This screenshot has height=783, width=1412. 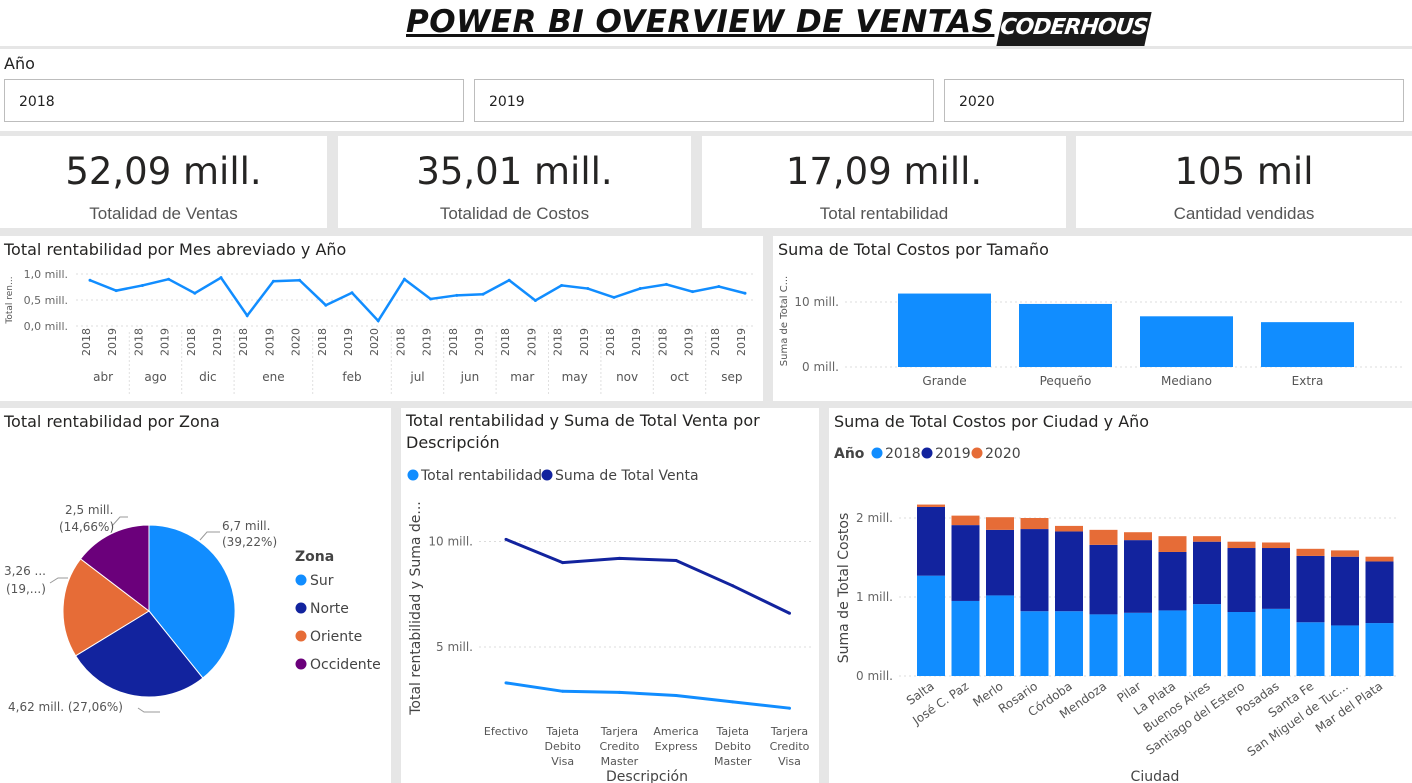 What do you see at coordinates (1308, 381) in the screenshot?
I see `x-tick-label: Extra` at bounding box center [1308, 381].